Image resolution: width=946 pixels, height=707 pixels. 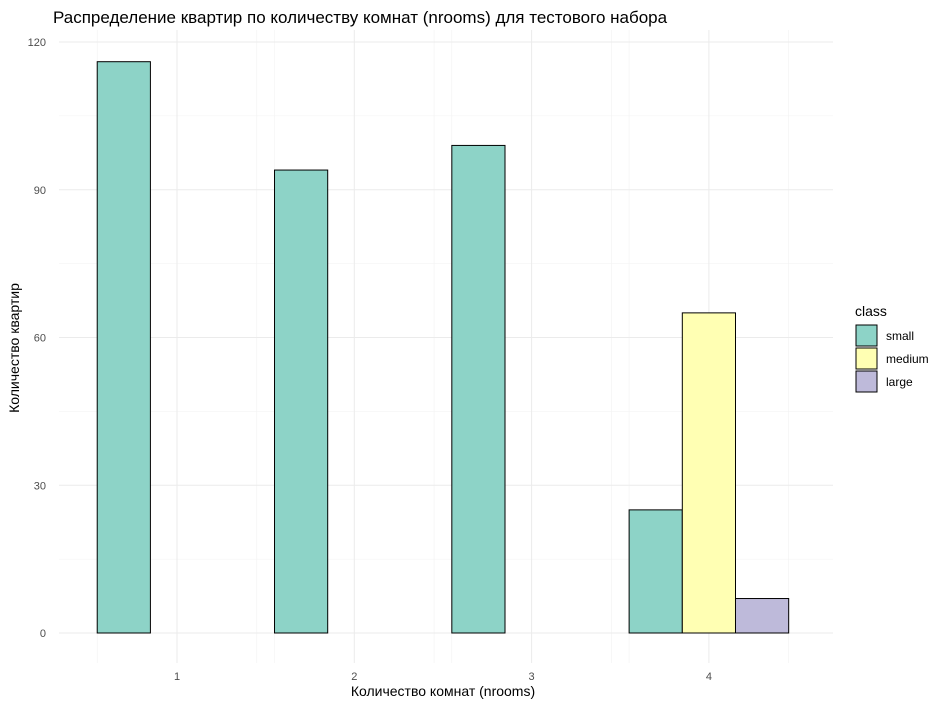 I want to click on y-axis-title: Количество квартир, so click(x=14, y=348).